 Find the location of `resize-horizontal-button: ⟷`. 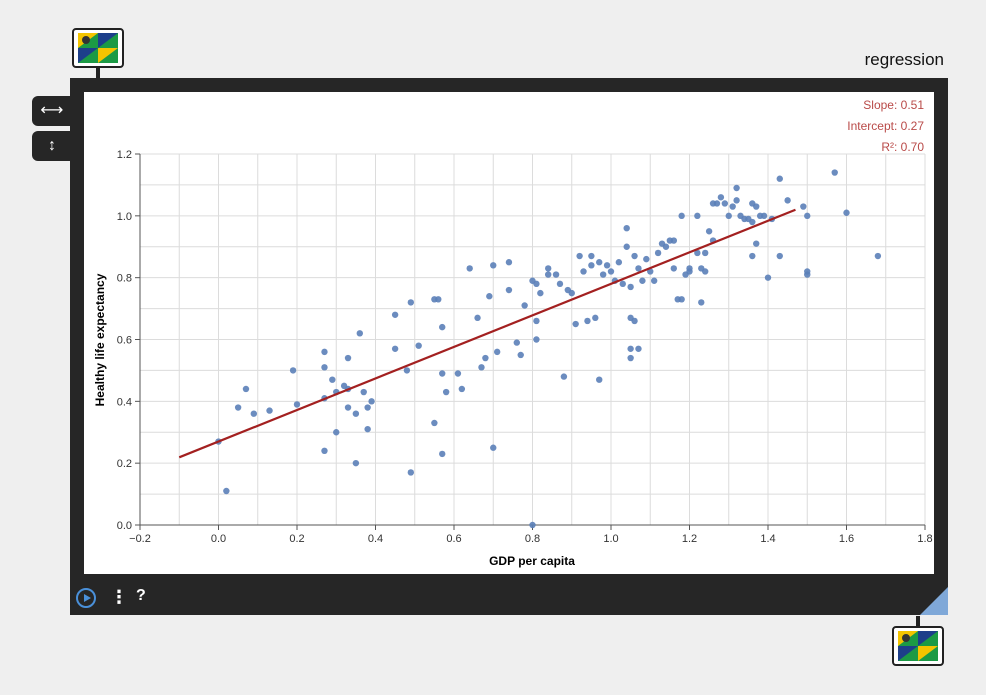

resize-horizontal-button: ⟷ is located at coordinates (52, 111).